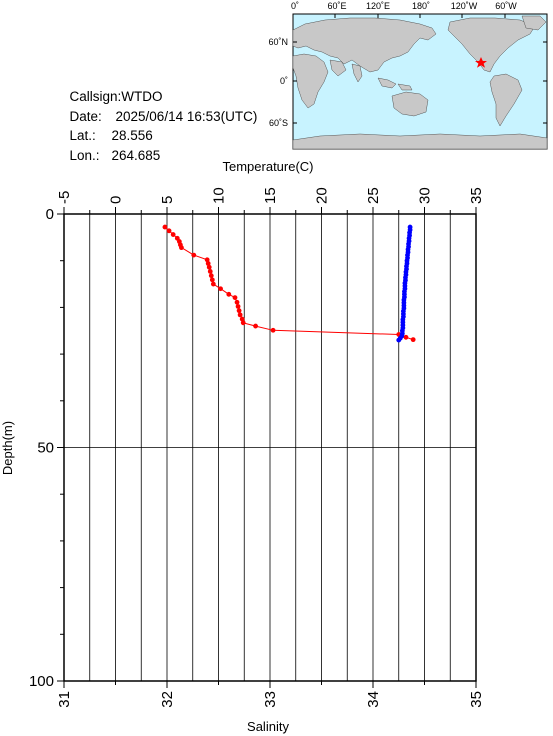 This screenshot has height=736, width=553. I want to click on salinity-tick-label: 32, so click(167, 699).